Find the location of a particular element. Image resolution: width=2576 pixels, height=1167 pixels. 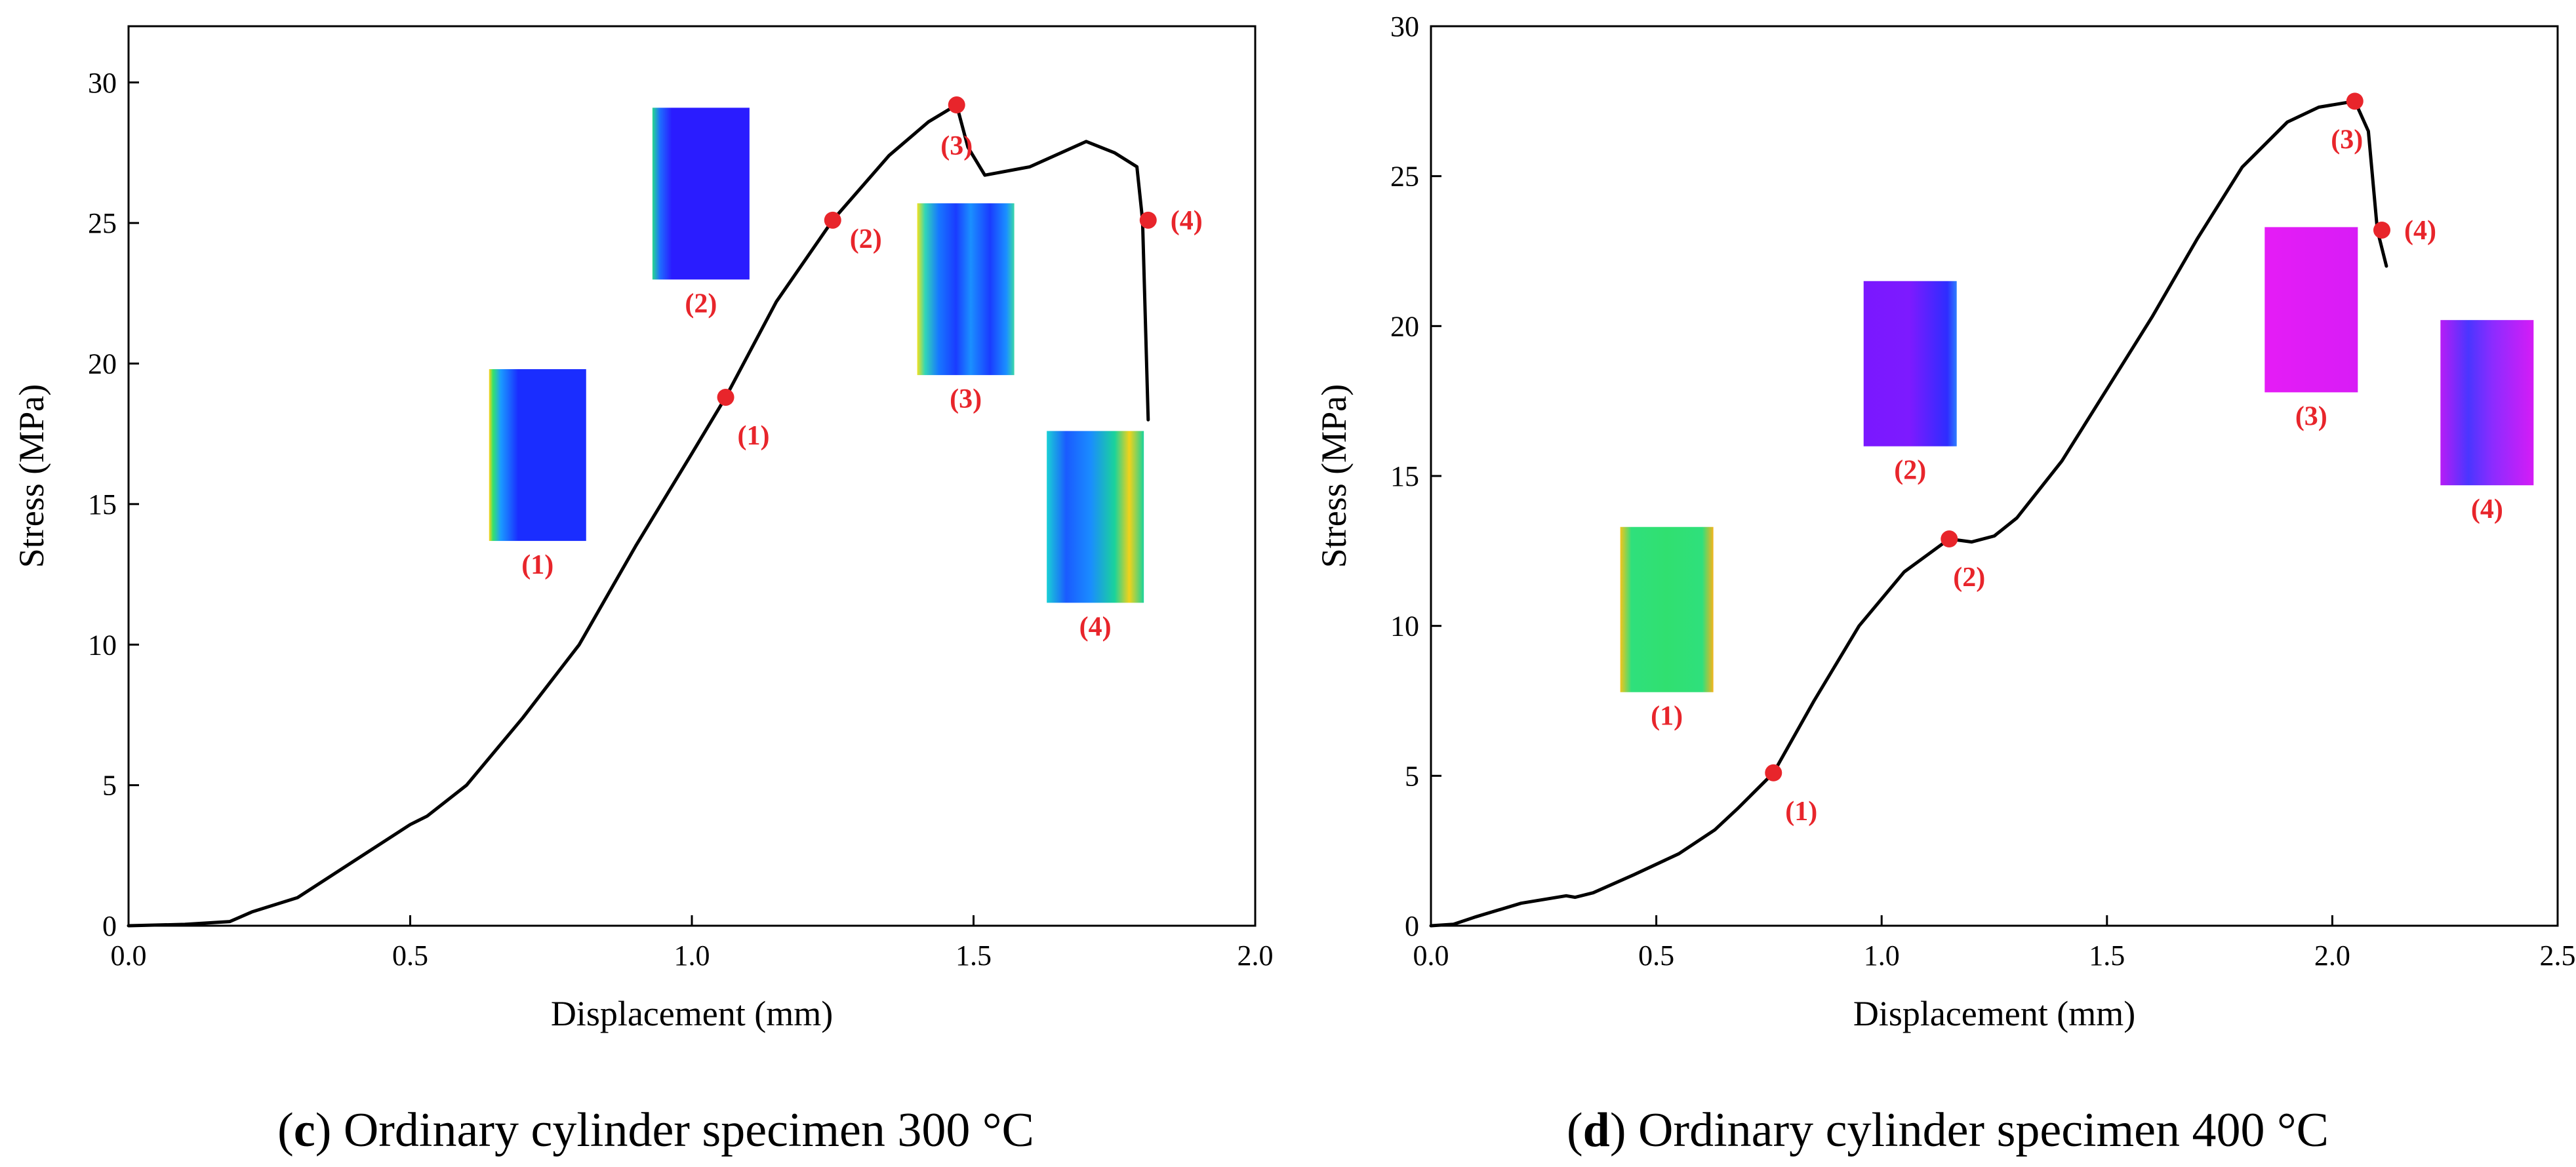

caption-title: Ordinary cylinder specimen 400 °C is located at coordinates (1983, 1130).